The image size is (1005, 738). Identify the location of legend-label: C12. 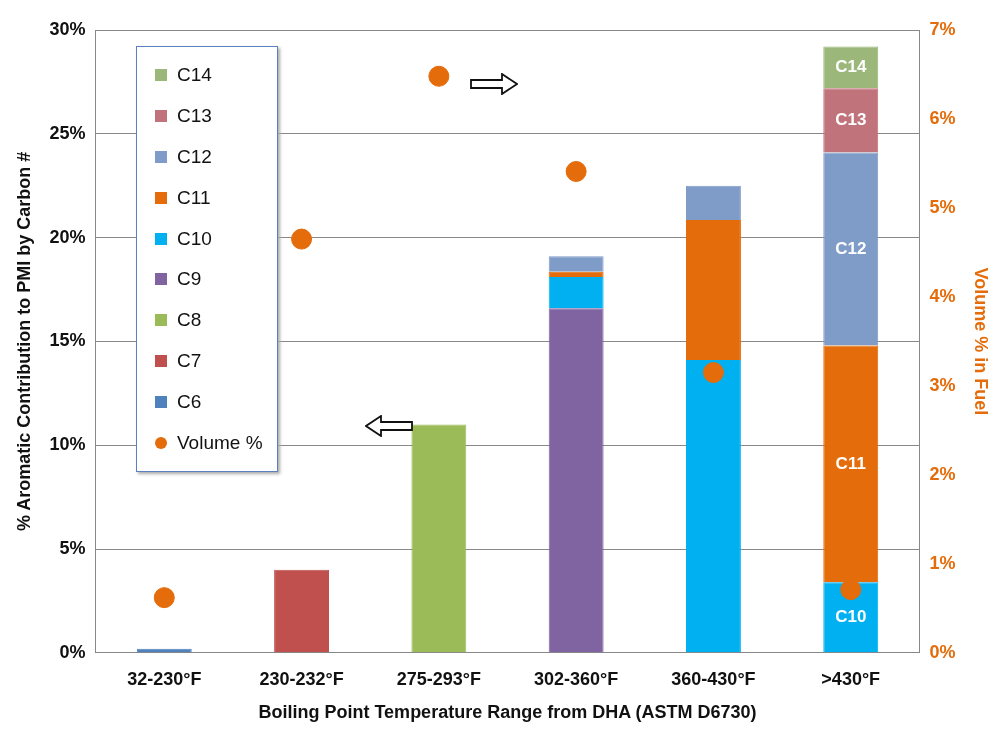
(194, 156).